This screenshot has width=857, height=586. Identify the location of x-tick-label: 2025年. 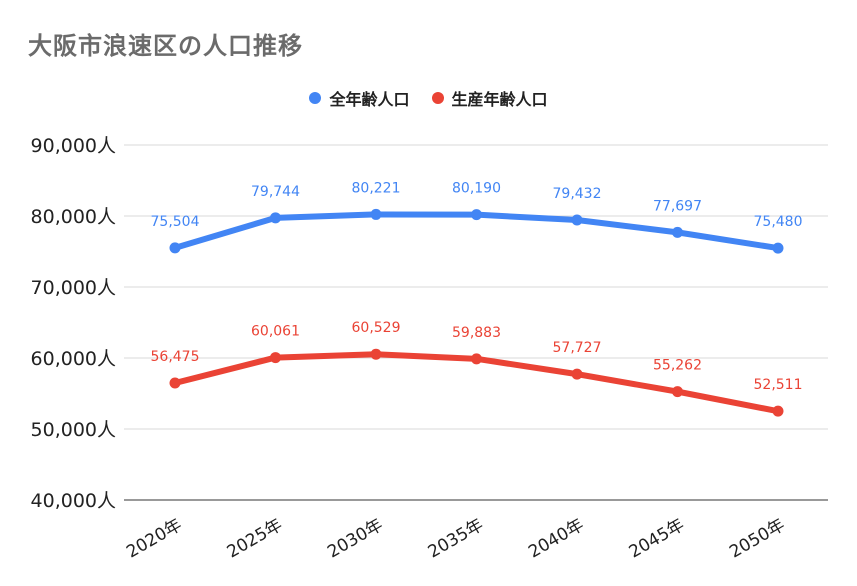
(255, 538).